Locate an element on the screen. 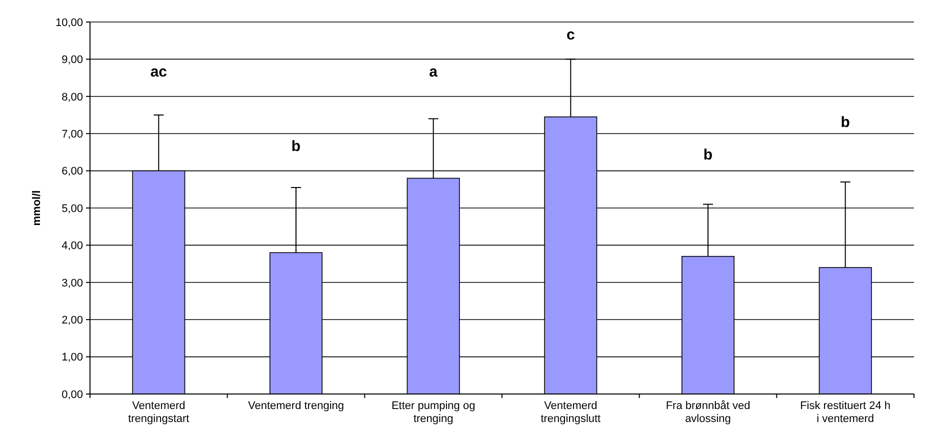 This screenshot has height=448, width=939. annotation: ac is located at coordinates (159, 71).